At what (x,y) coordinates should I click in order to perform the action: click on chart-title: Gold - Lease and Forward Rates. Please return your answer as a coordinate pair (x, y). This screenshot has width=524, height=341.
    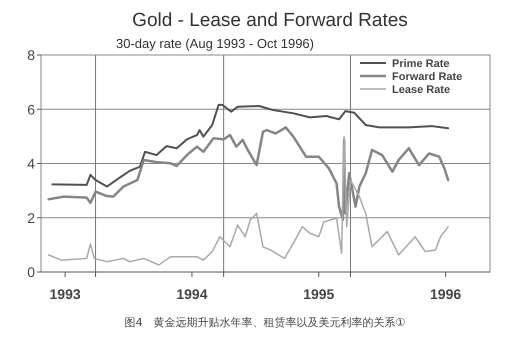
    Looking at the image, I should click on (270, 20).